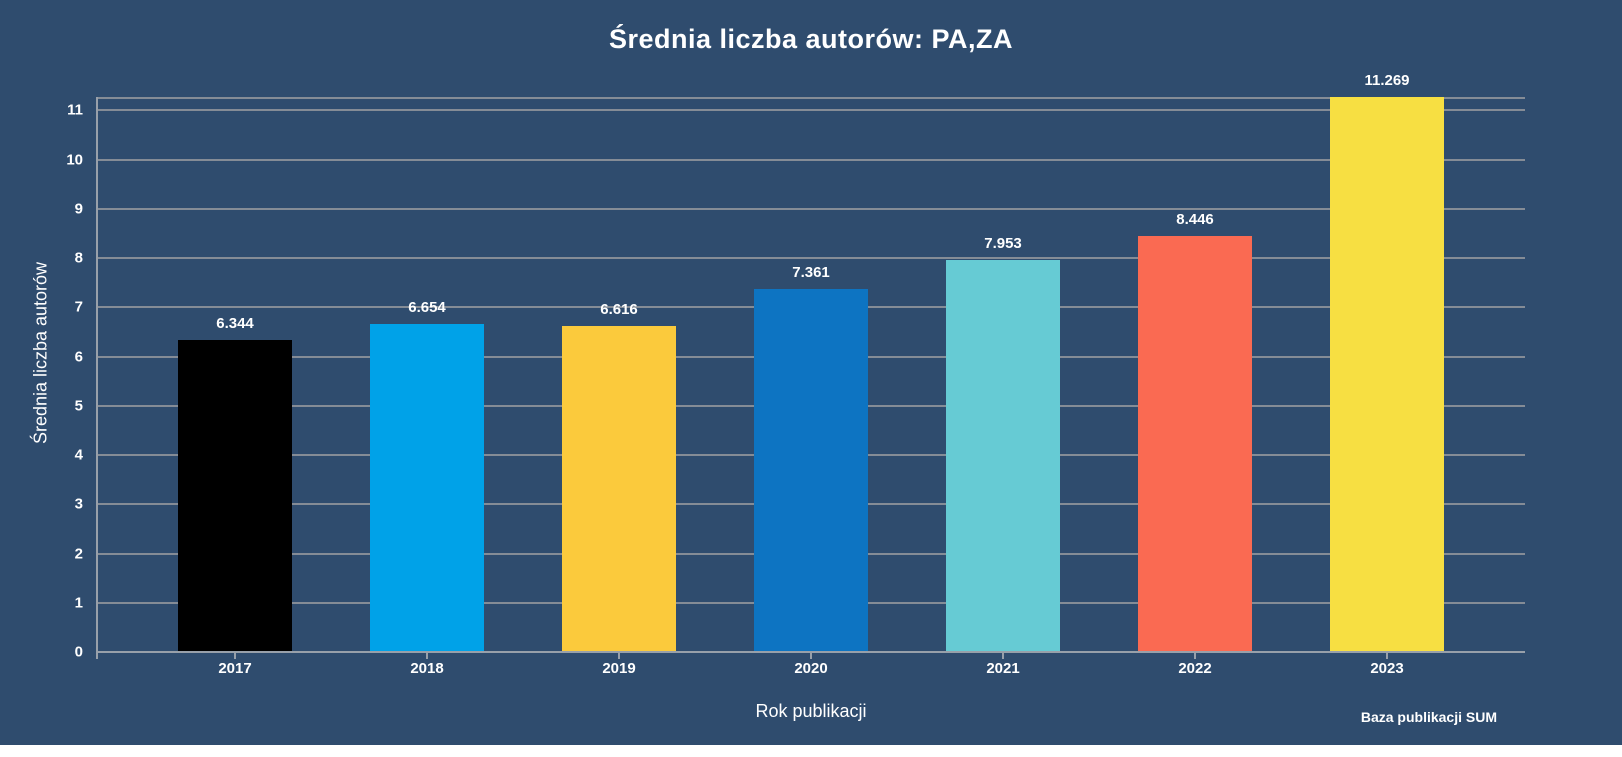  Describe the element at coordinates (235, 495) in the screenshot. I see `bar-2017` at that location.